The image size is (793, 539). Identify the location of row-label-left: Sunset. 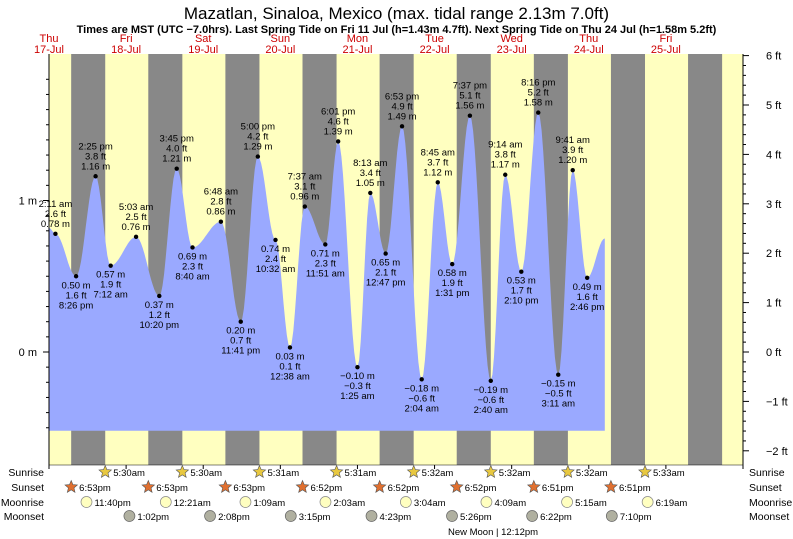
(27, 488).